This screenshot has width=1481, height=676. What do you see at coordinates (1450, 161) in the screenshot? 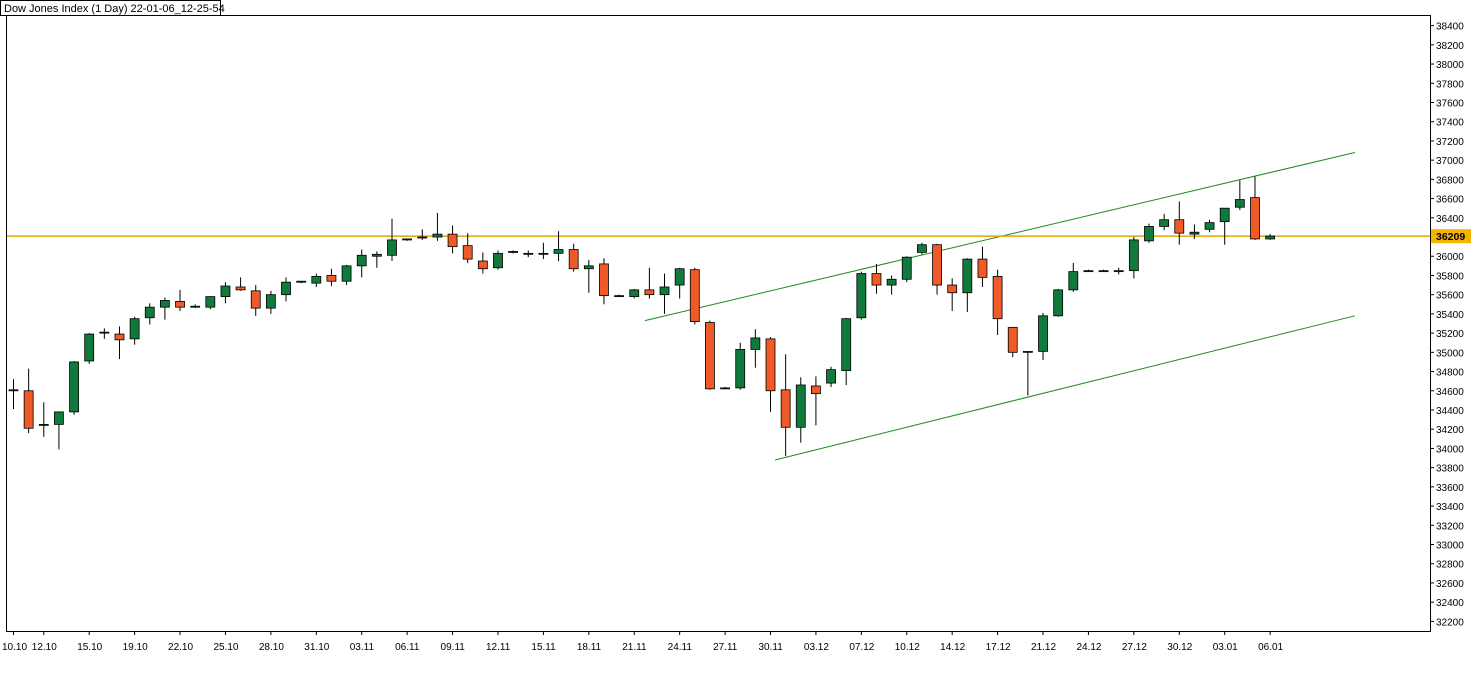
I see `y-tick-label: 37000` at bounding box center [1450, 161].